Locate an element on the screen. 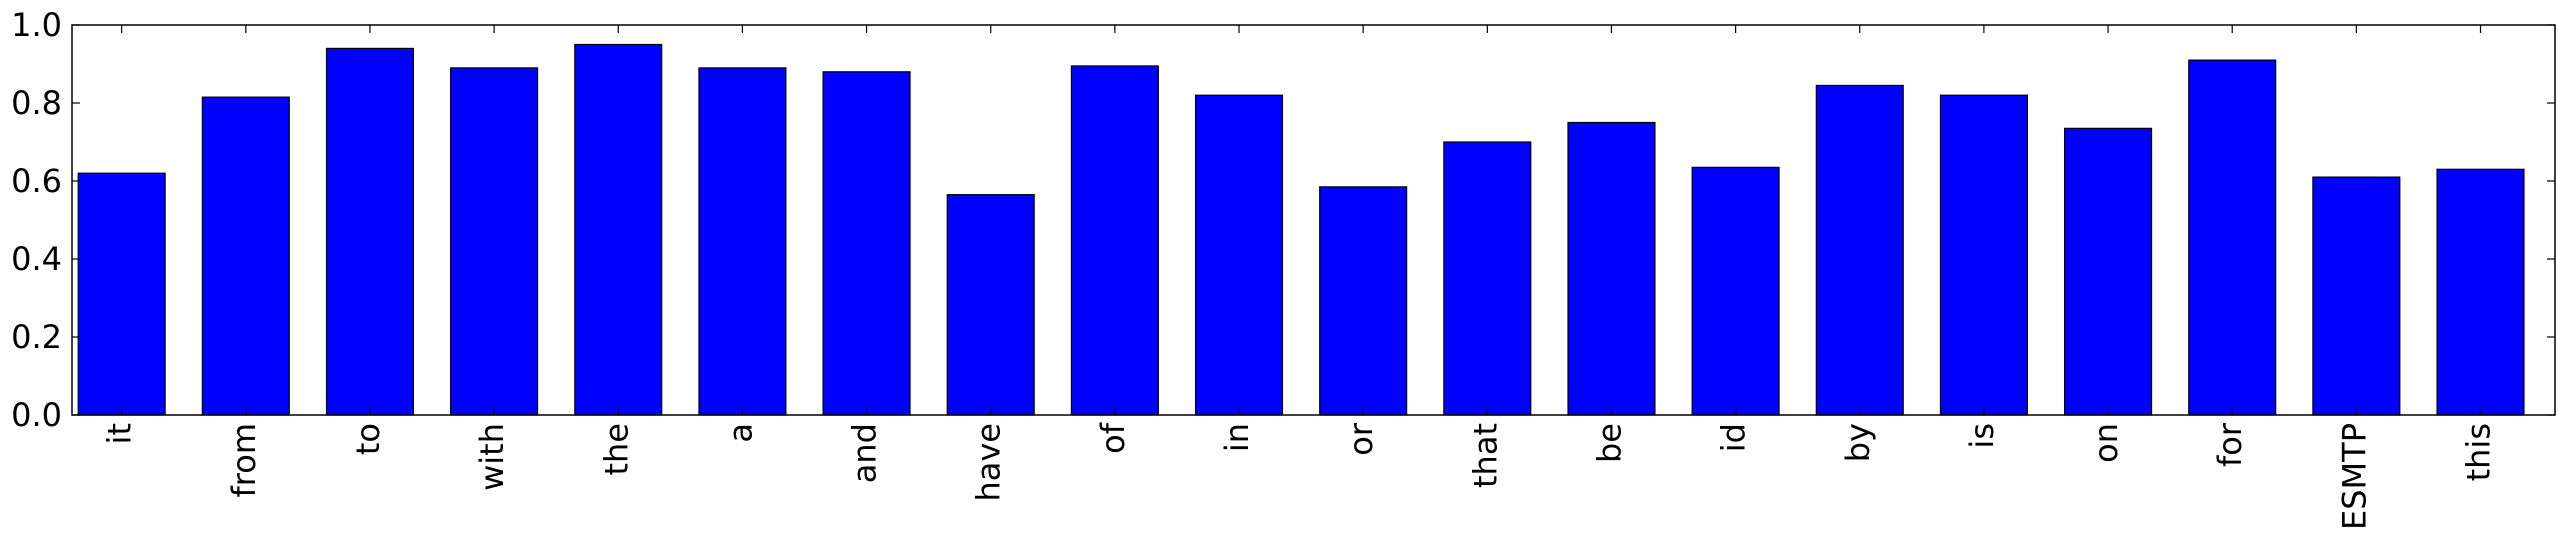  bar-for is located at coordinates (2232, 237).